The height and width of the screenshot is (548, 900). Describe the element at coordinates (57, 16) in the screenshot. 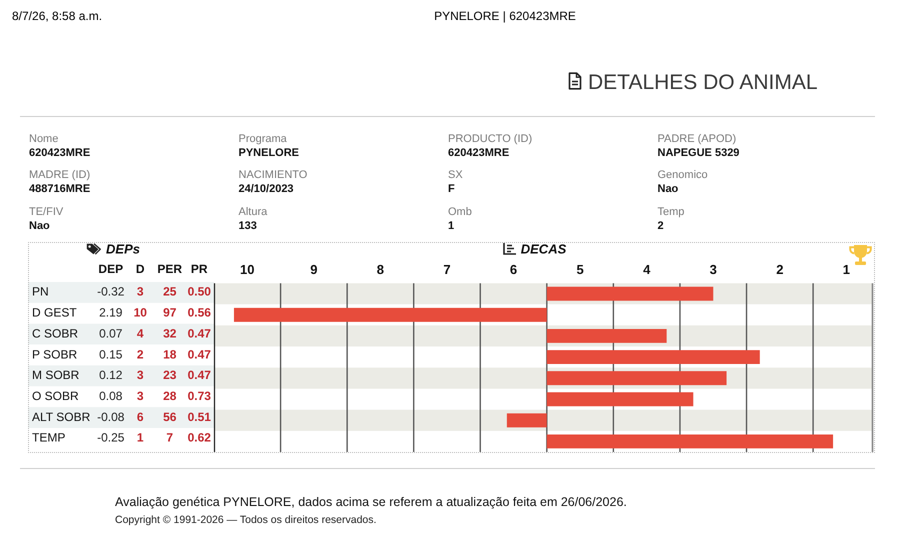

I see `text: 8/7/26, 8:58 a.m.` at that location.